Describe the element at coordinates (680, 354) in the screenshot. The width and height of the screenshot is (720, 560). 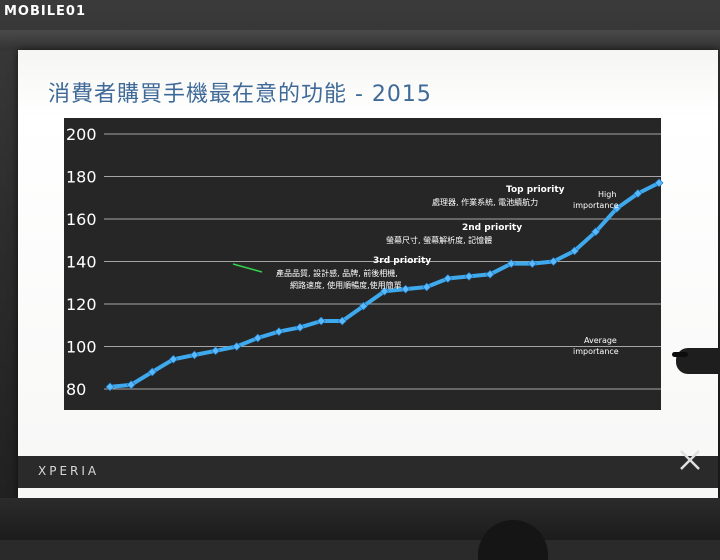
I see `laser-pointer` at that location.